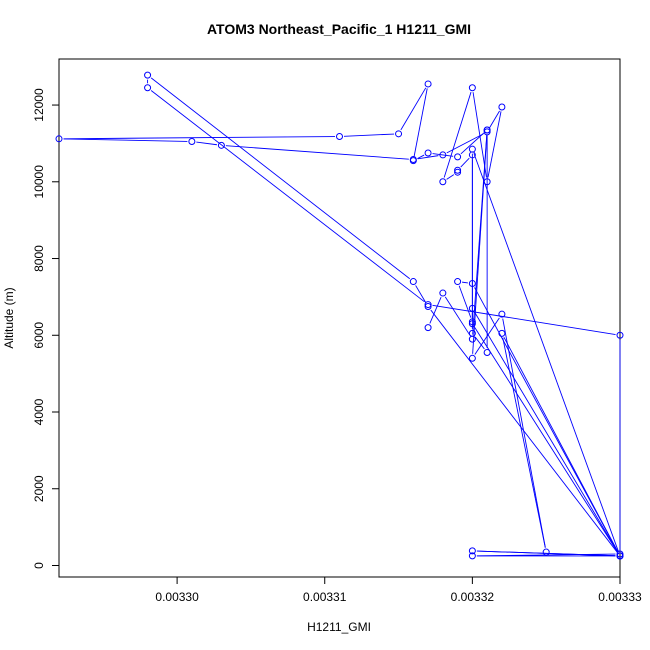 The image size is (650, 650). What do you see at coordinates (39, 105) in the screenshot?
I see `y-tick-label: 12000` at bounding box center [39, 105].